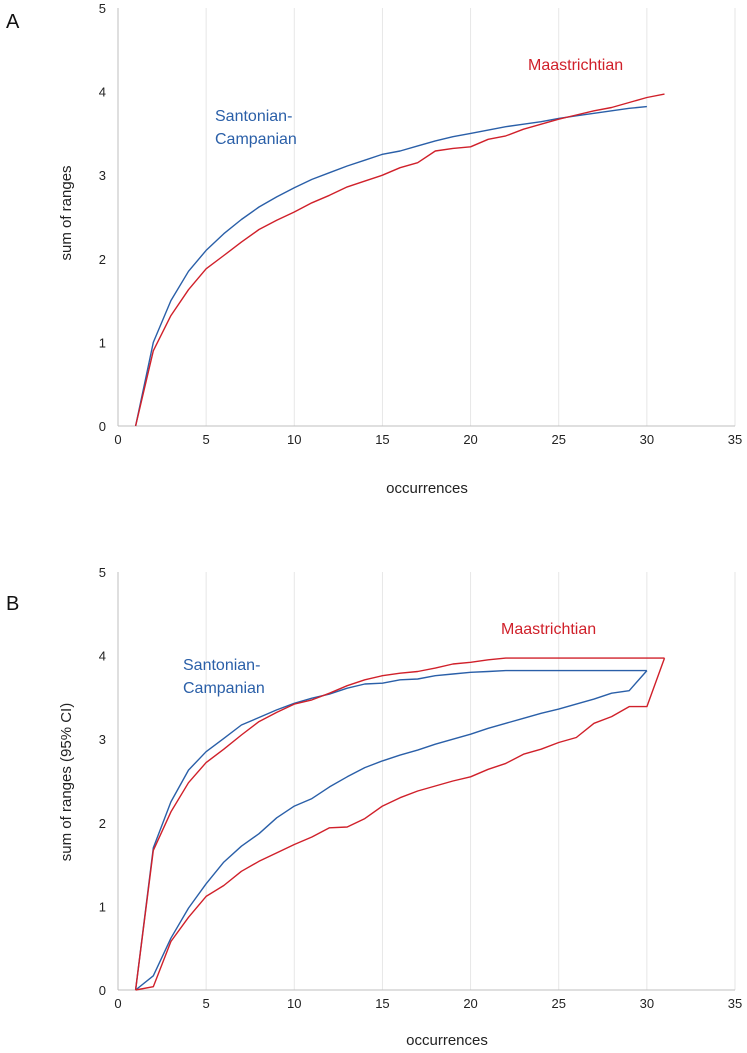 This screenshot has width=747, height=1053. Describe the element at coordinates (66, 212) in the screenshot. I see `y-axis-label-a: sum of ranges` at that location.